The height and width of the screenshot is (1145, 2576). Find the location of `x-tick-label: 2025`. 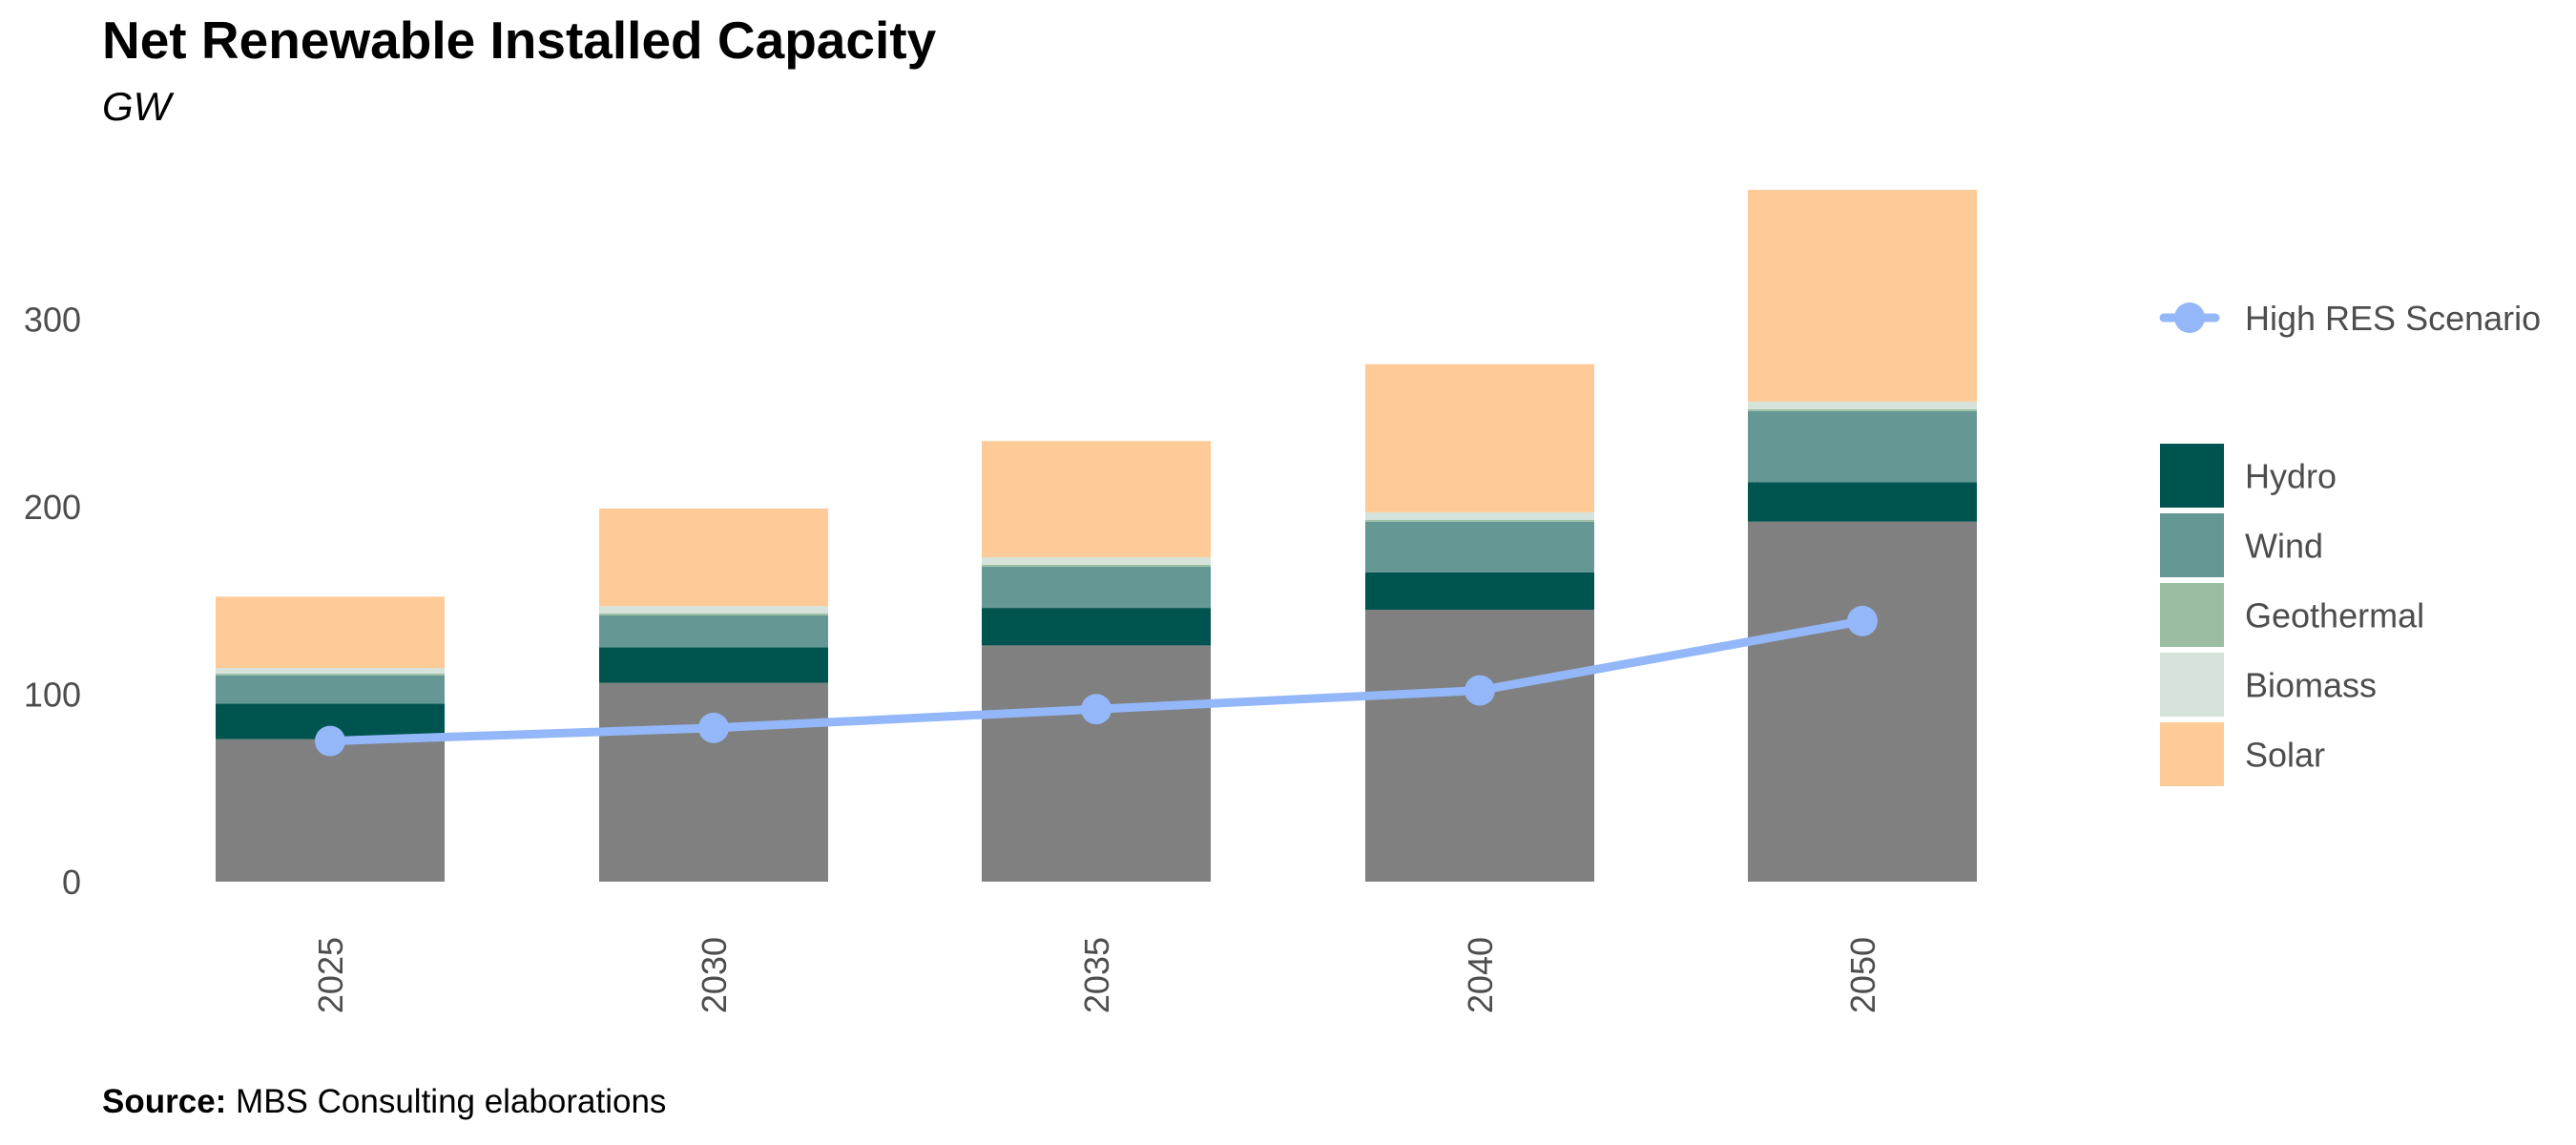

x-tick-label: 2025 is located at coordinates (330, 975).